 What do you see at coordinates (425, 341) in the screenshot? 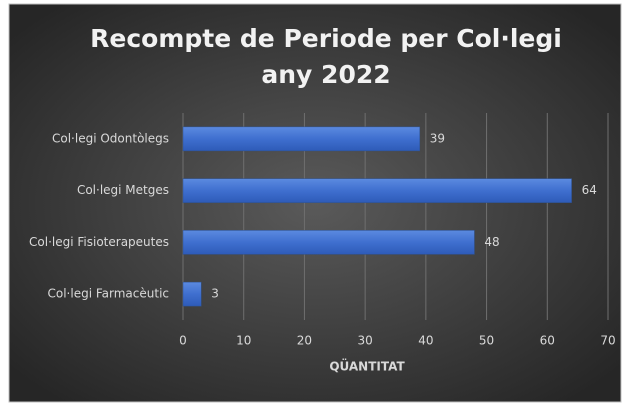
I see `x-tick-label: 40` at bounding box center [425, 341].